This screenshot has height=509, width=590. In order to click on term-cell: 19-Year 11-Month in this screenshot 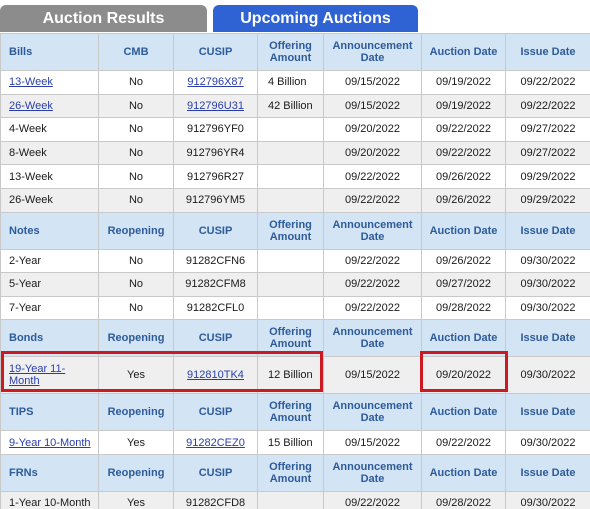, I will do `click(49, 375)`.